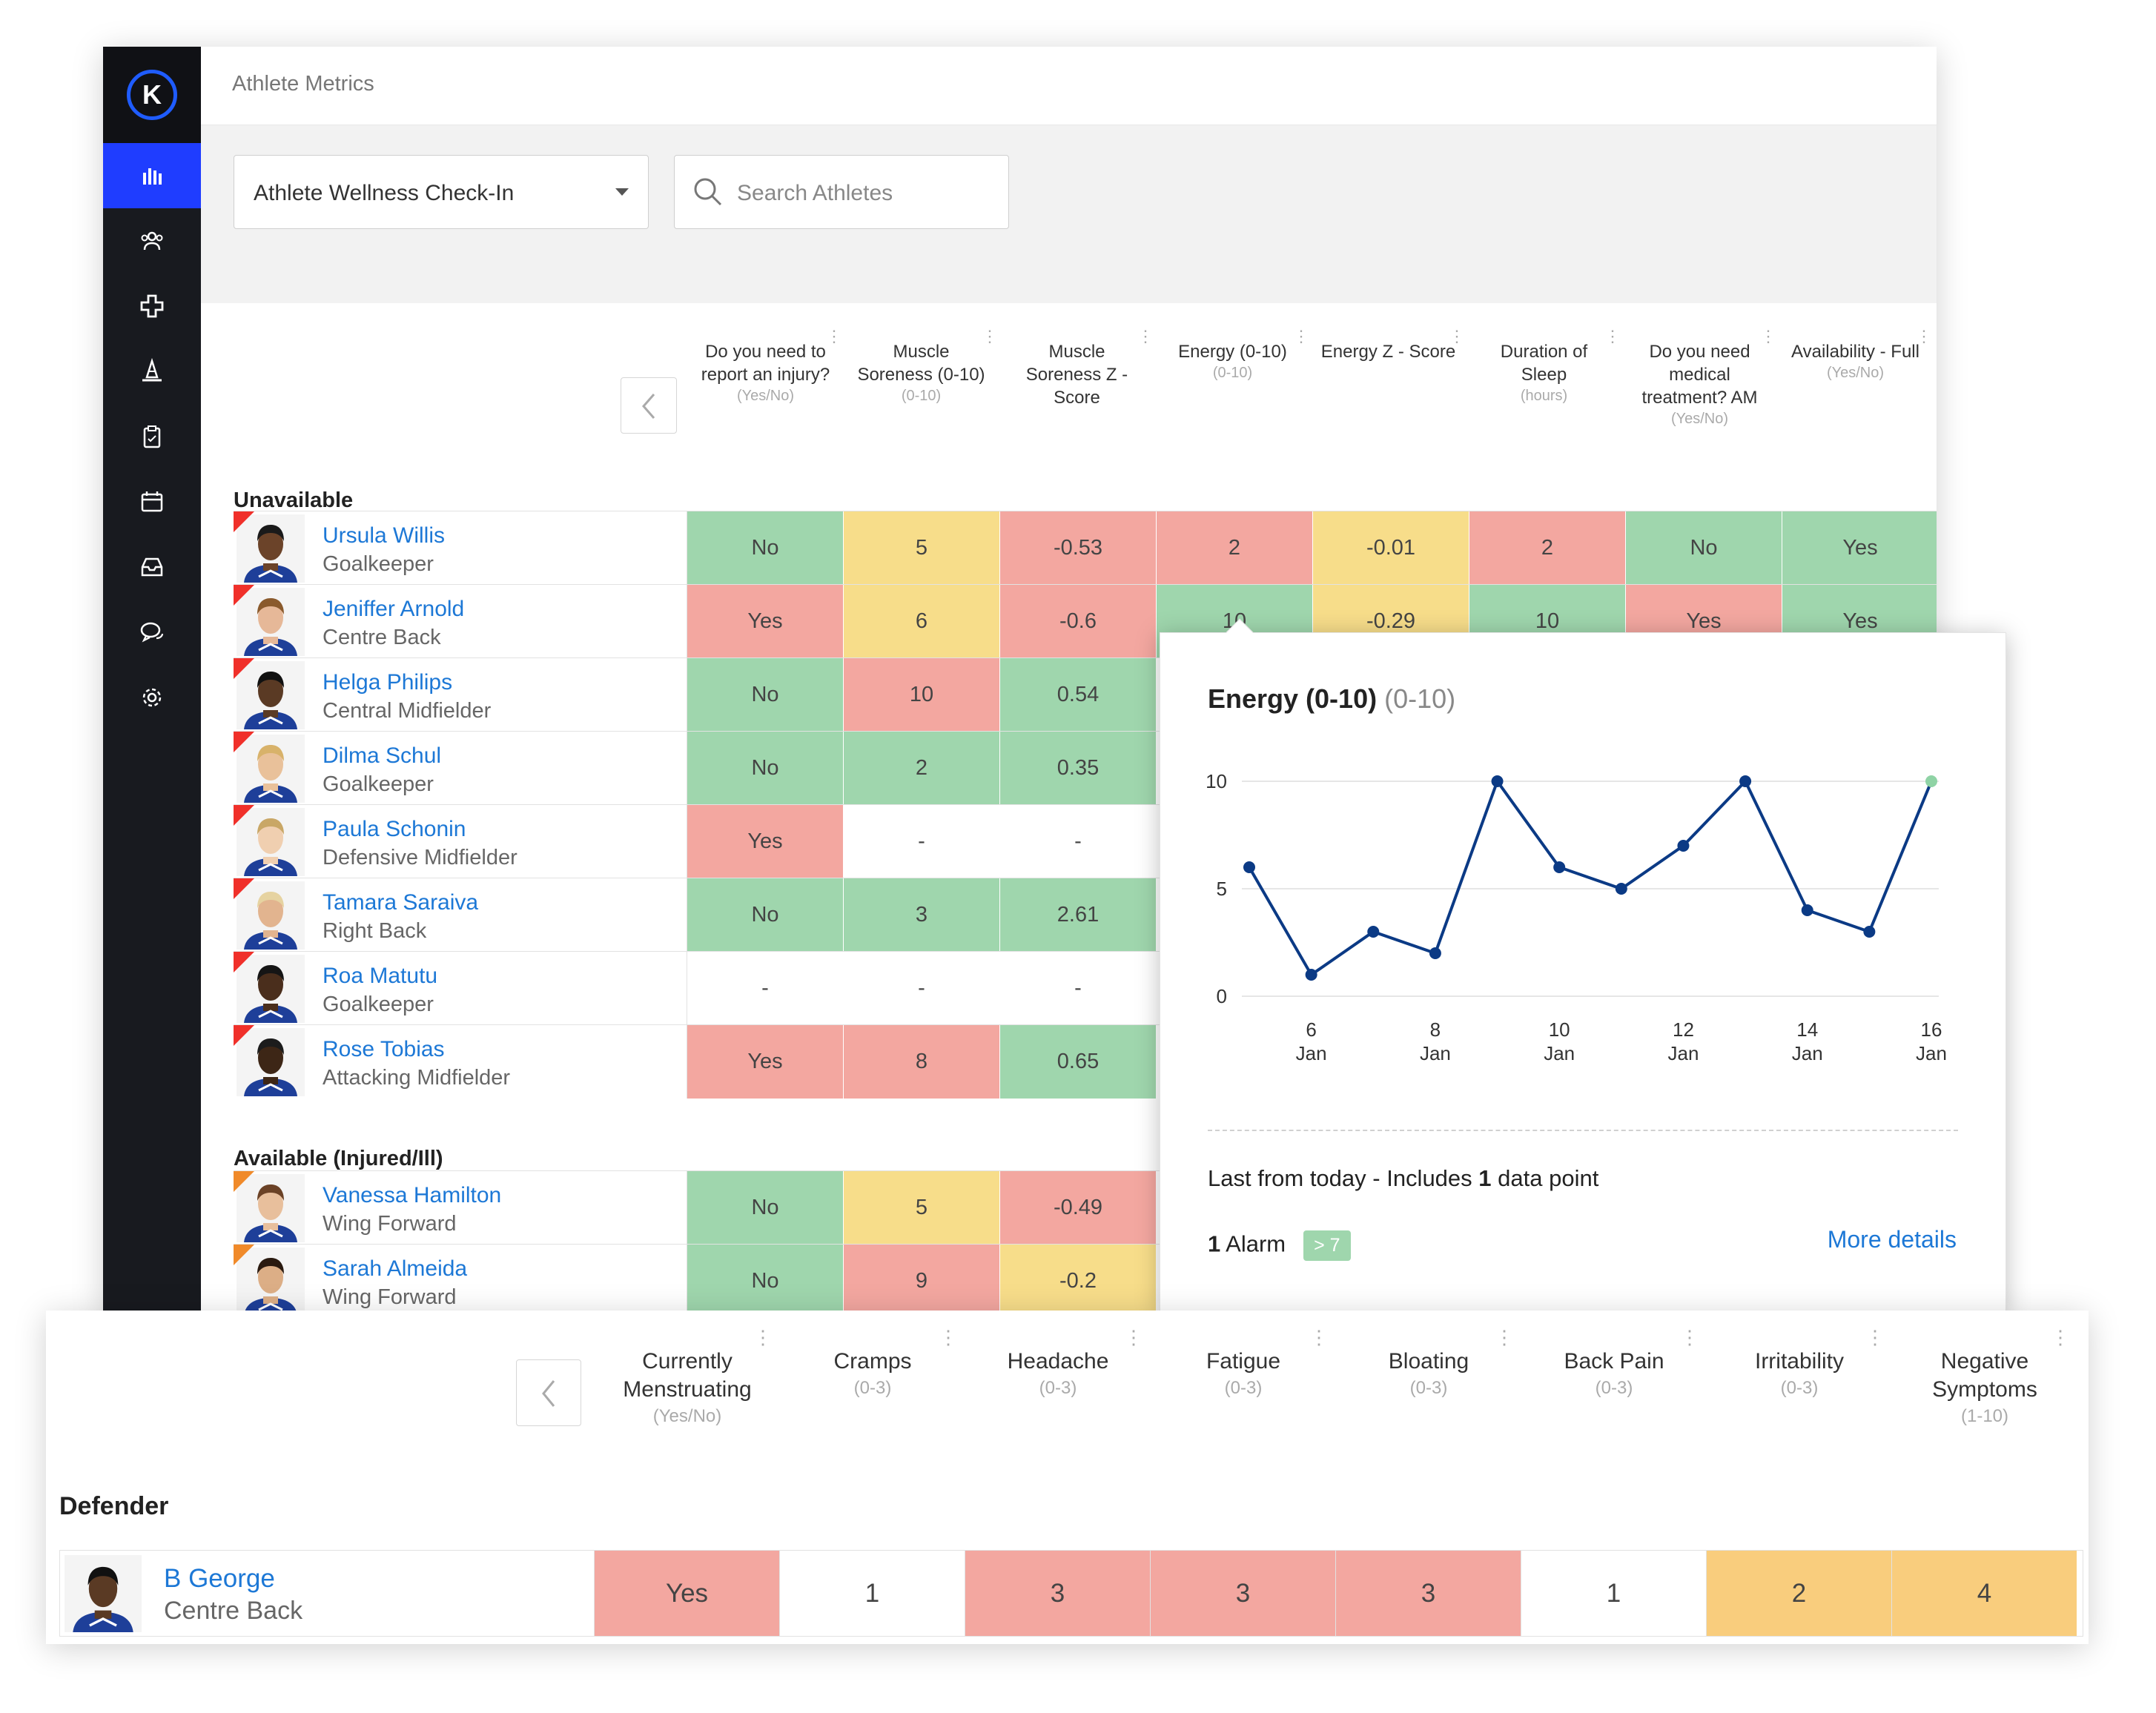 This screenshot has height=1713, width=2156. What do you see at coordinates (1388, 345) in the screenshot?
I see `column-header: Energy Z - Score ⋮` at bounding box center [1388, 345].